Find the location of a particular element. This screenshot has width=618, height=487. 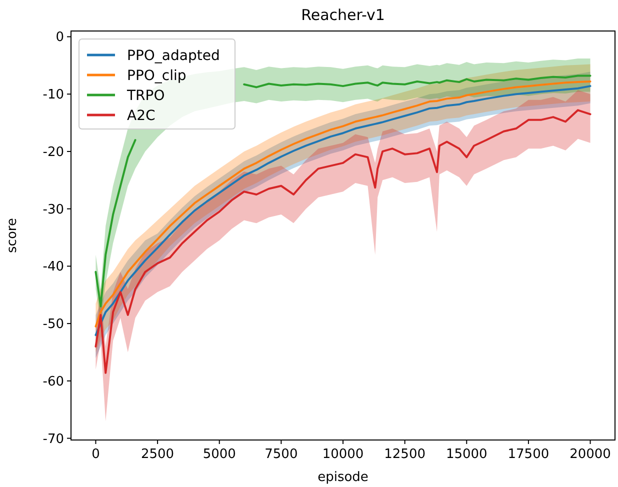

legend-label: A2C is located at coordinates (141, 116).